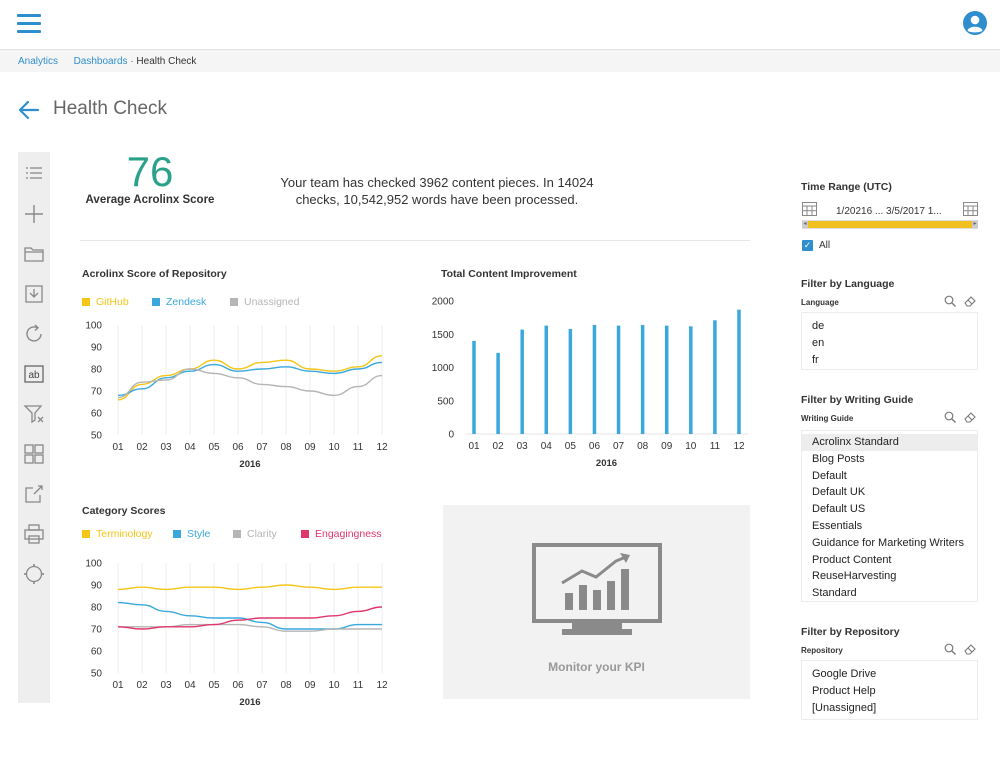 Image resolution: width=1000 pixels, height=761 pixels. Describe the element at coordinates (445, 401) in the screenshot. I see `y-tick-label: 500` at that location.